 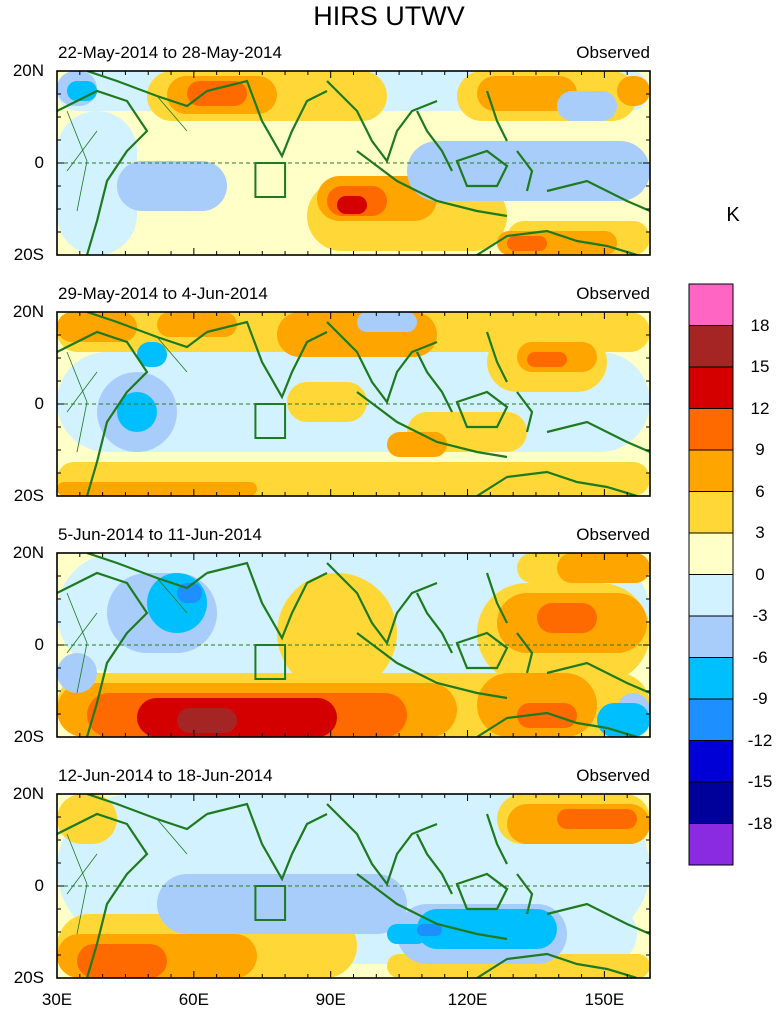 I want to click on longitude-label: 120E, so click(x=467, y=999).